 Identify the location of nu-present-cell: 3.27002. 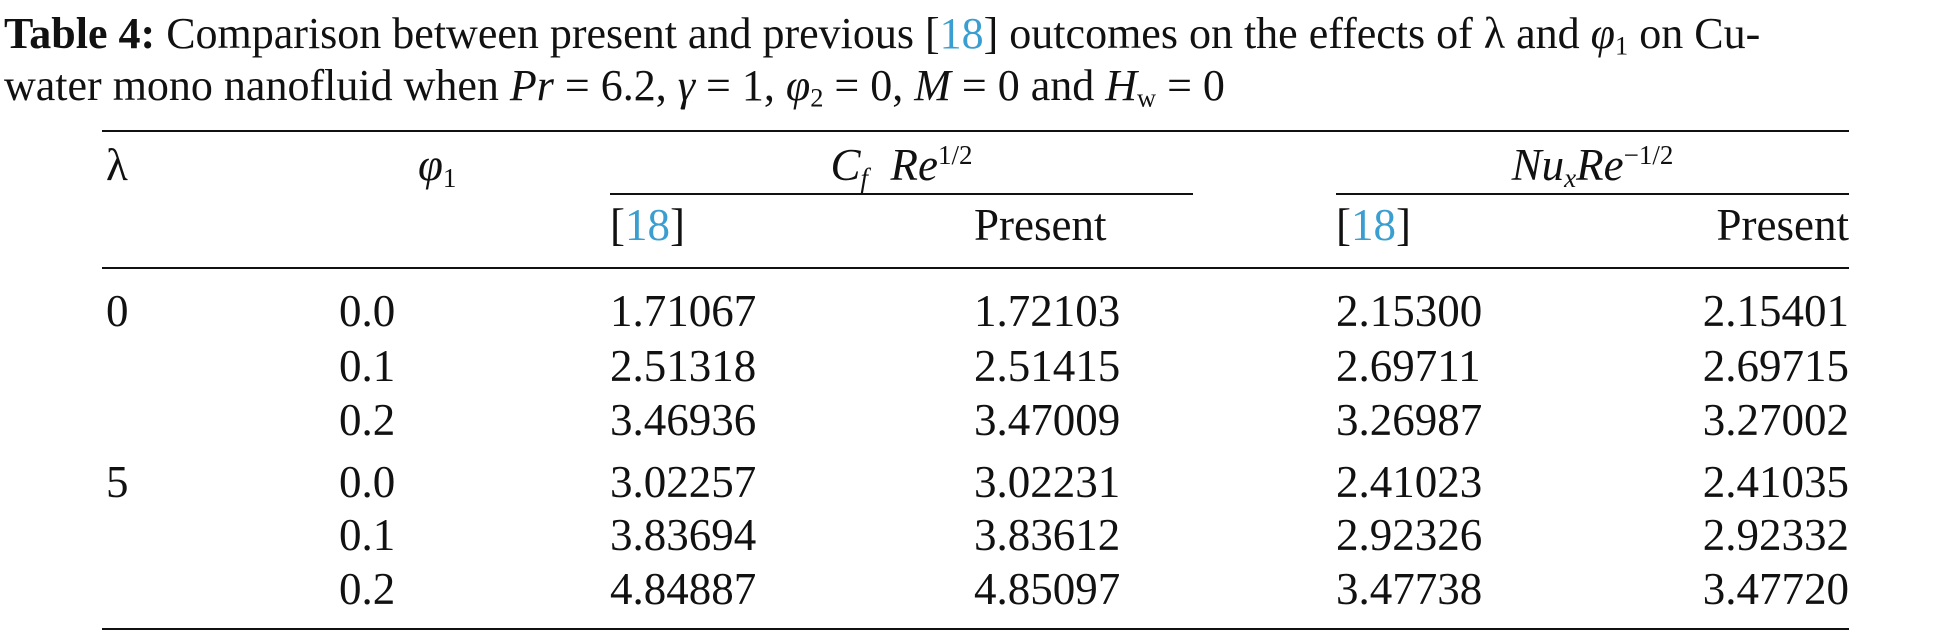
(1775, 420).